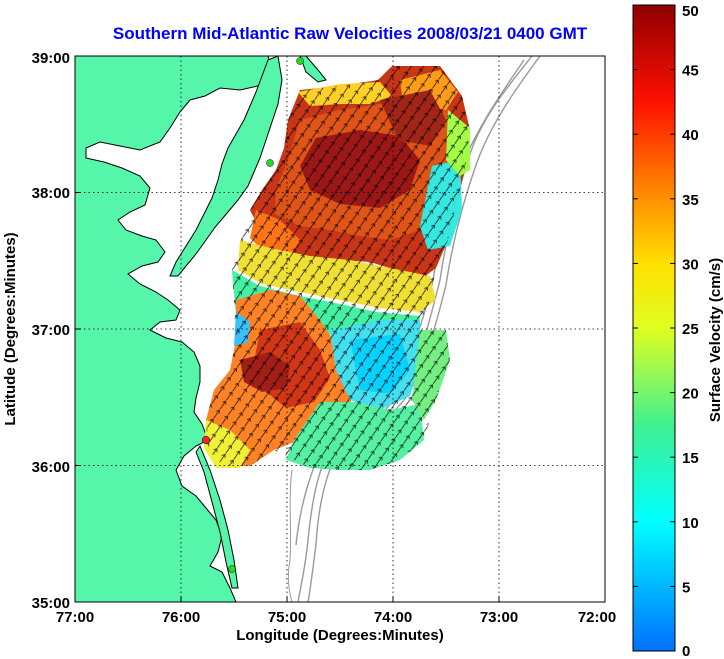 The image size is (724, 659). I want to click on x-axis-label: Longitude (Degrees:Minutes), so click(340, 635).